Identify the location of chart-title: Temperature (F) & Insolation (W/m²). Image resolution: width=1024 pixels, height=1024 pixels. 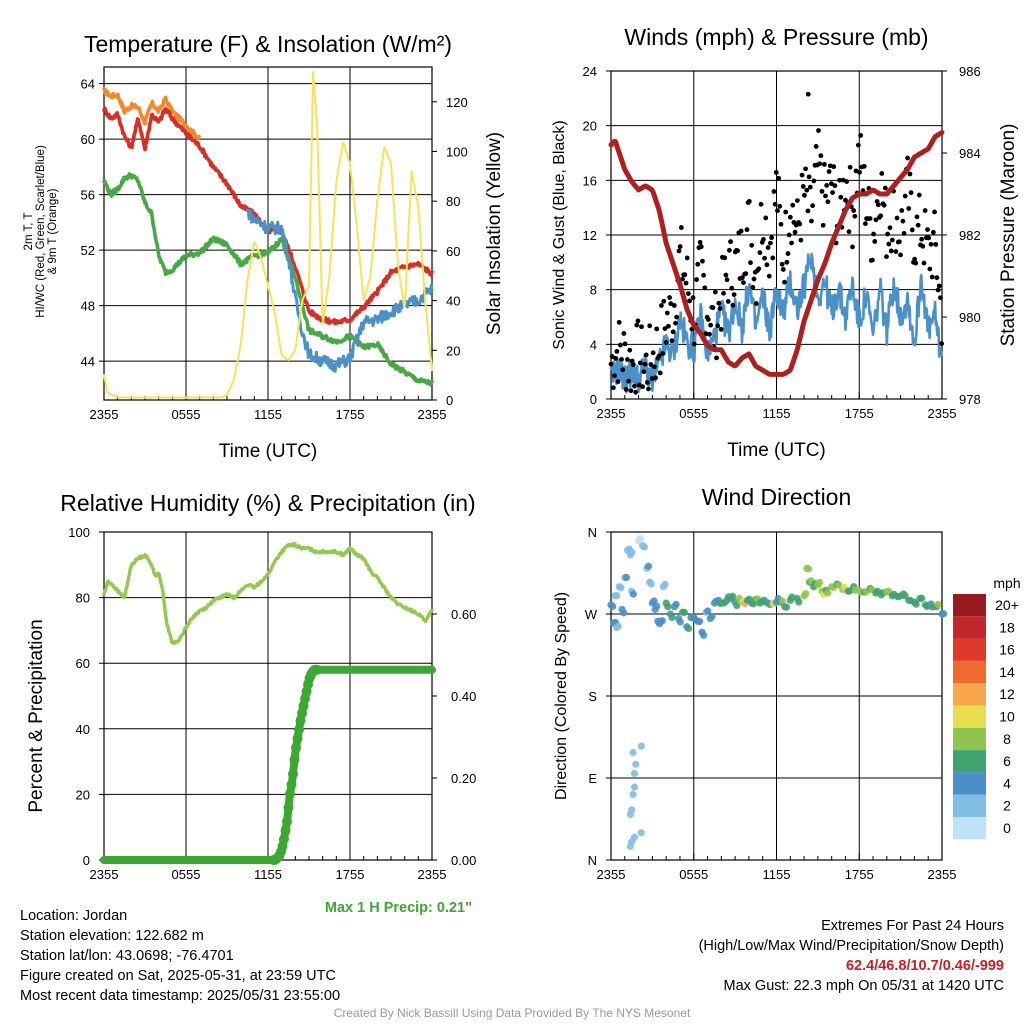
(268, 44).